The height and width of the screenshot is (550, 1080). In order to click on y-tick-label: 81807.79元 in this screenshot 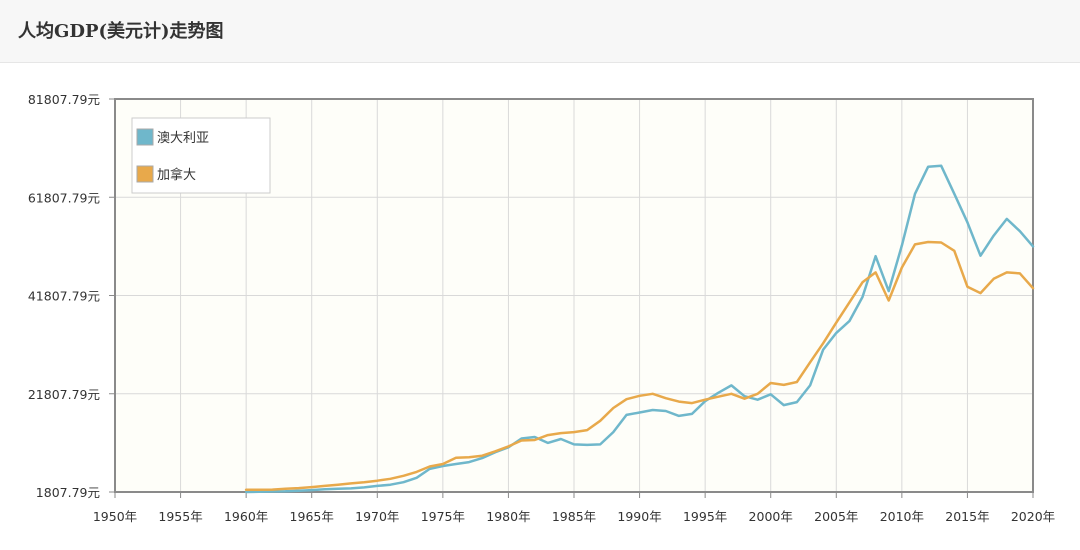, I will do `click(64, 99)`.